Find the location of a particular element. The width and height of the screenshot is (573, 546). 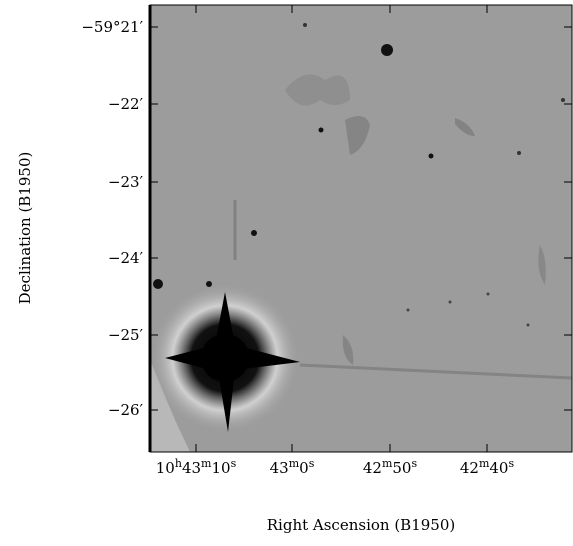

y-tick-label: −26′ is located at coordinates (126, 410).